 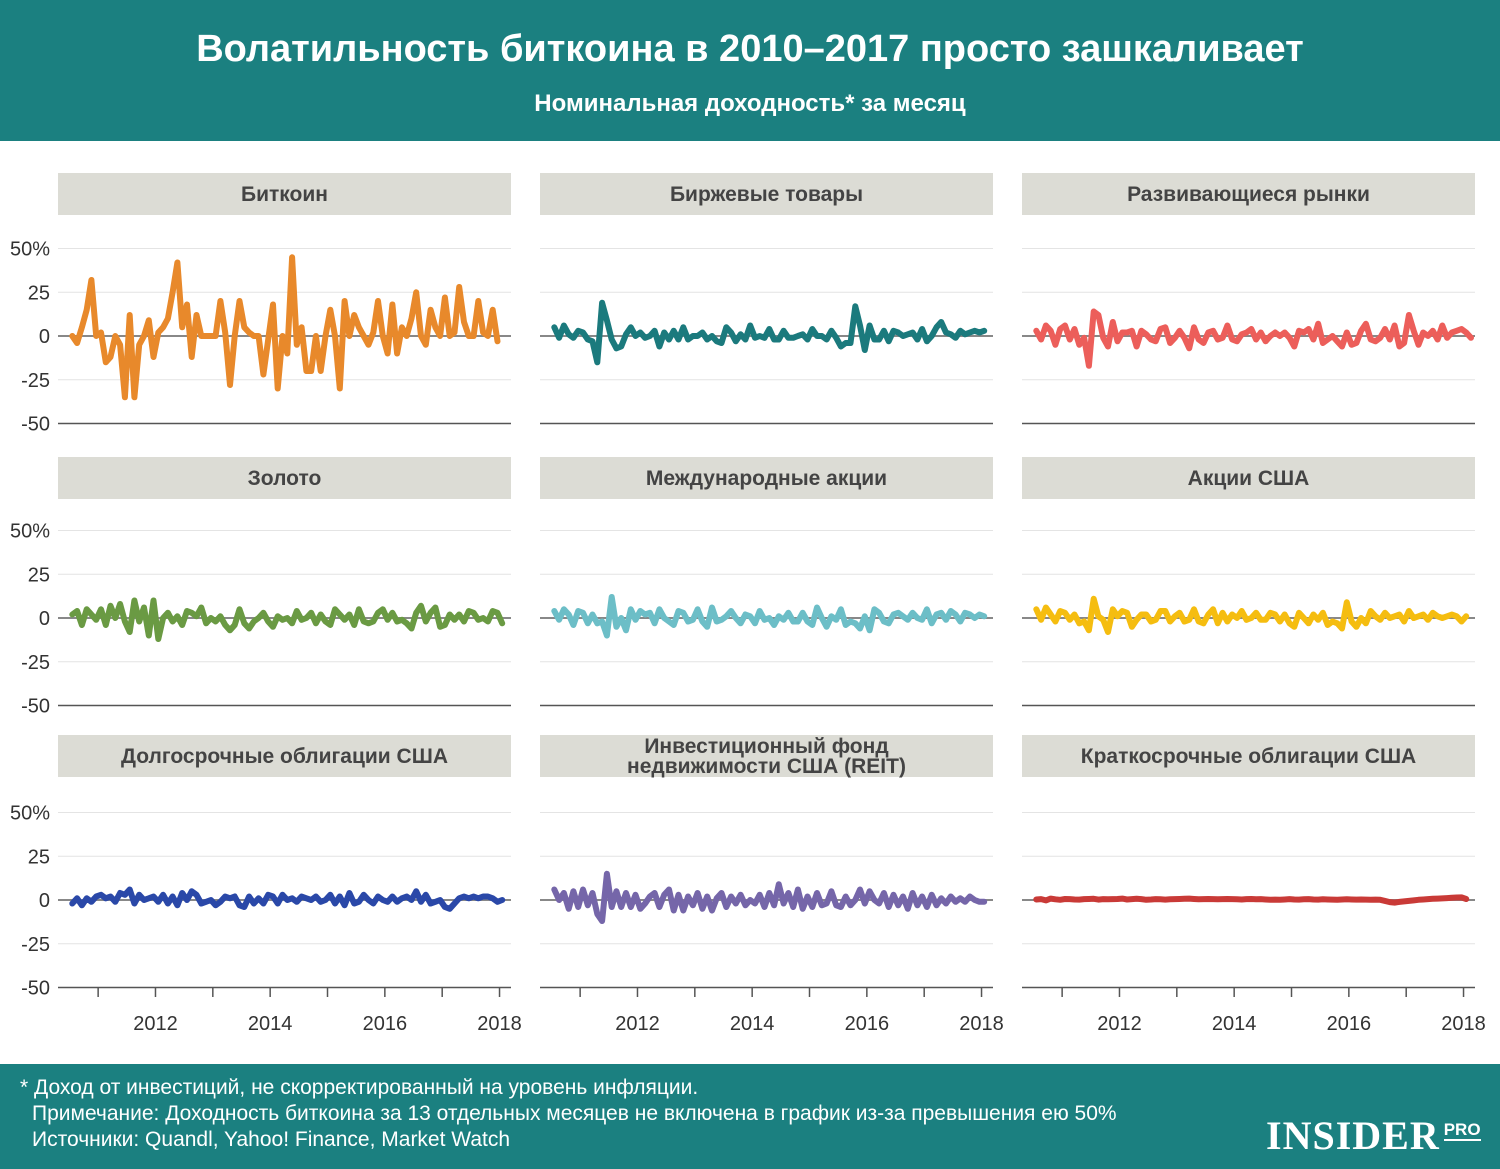 I want to click on insider-pro-logo: INSIDER PRO, so click(x=1373, y=1135).